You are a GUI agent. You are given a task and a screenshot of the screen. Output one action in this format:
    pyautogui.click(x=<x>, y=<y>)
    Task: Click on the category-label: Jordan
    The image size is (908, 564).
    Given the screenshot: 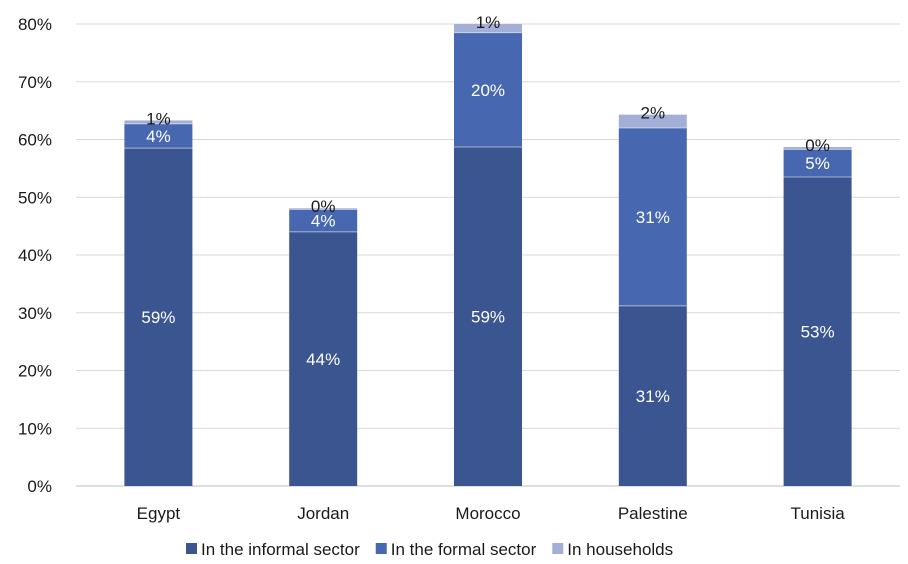 What is the action you would take?
    pyautogui.click(x=323, y=513)
    